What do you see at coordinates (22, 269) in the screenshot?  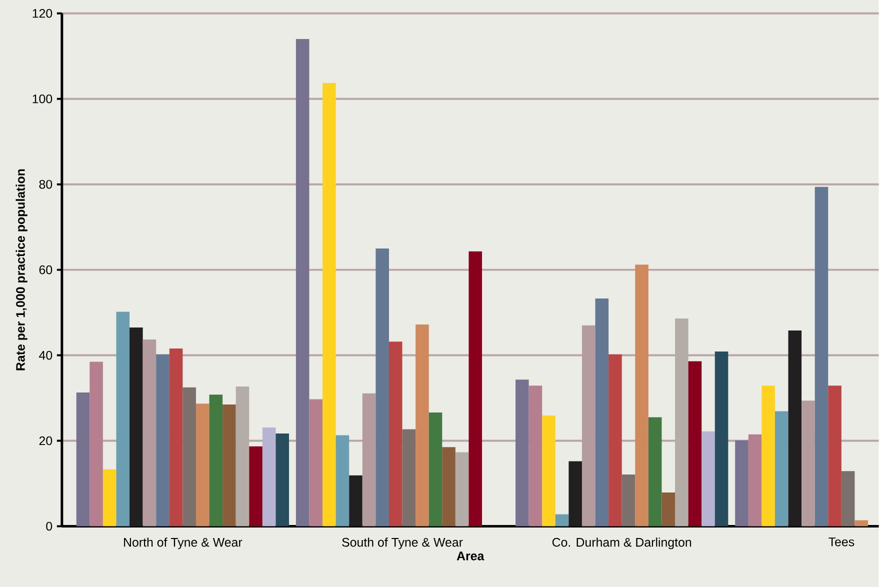 I see `y-axis-title: Rate per 1,000 practice population` at bounding box center [22, 269].